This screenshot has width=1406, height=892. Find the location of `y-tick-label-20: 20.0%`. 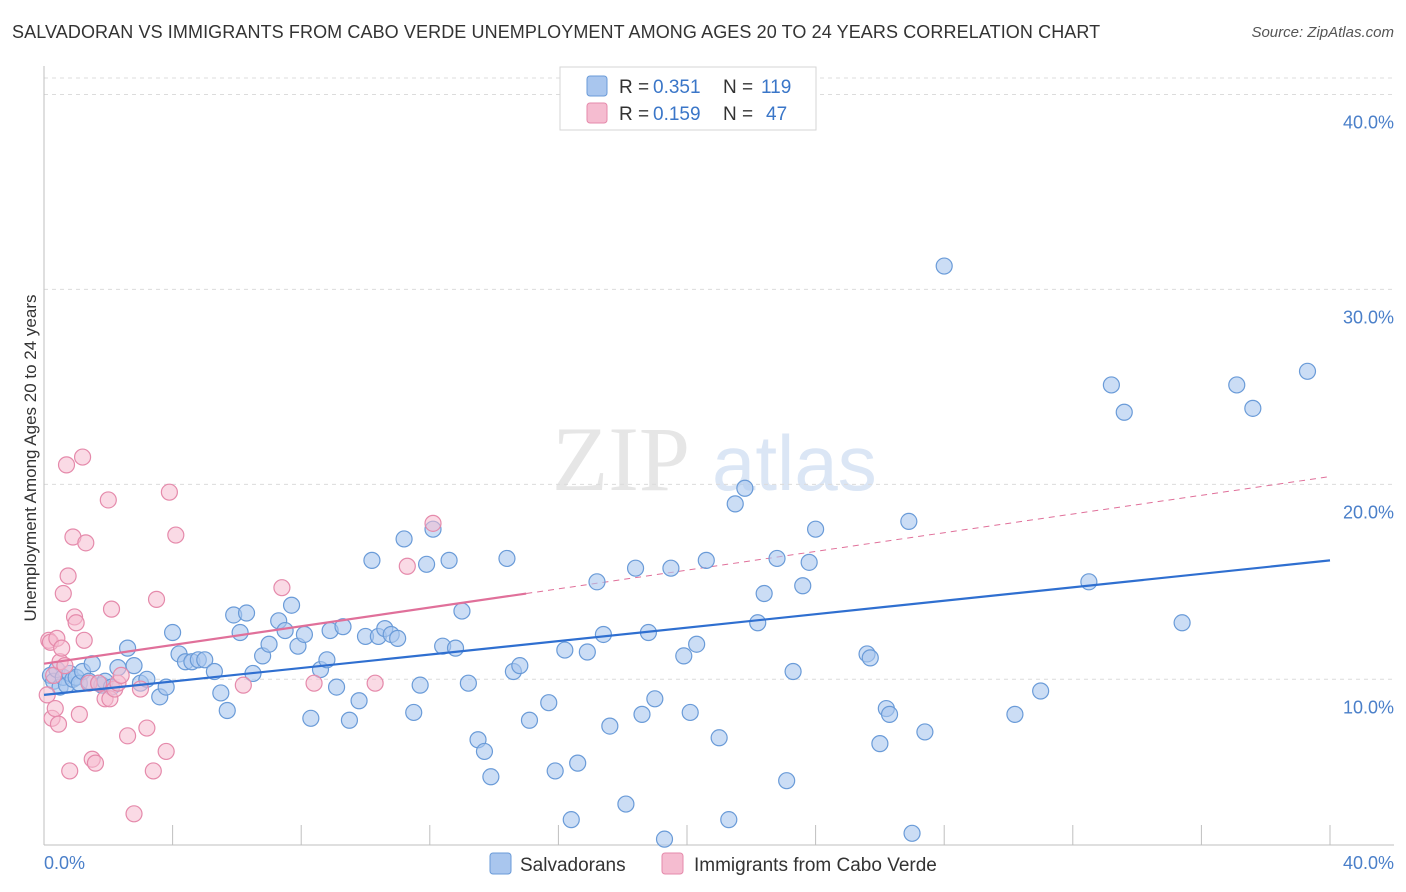

y-tick-label-20: 20.0% is located at coordinates (1368, 512).